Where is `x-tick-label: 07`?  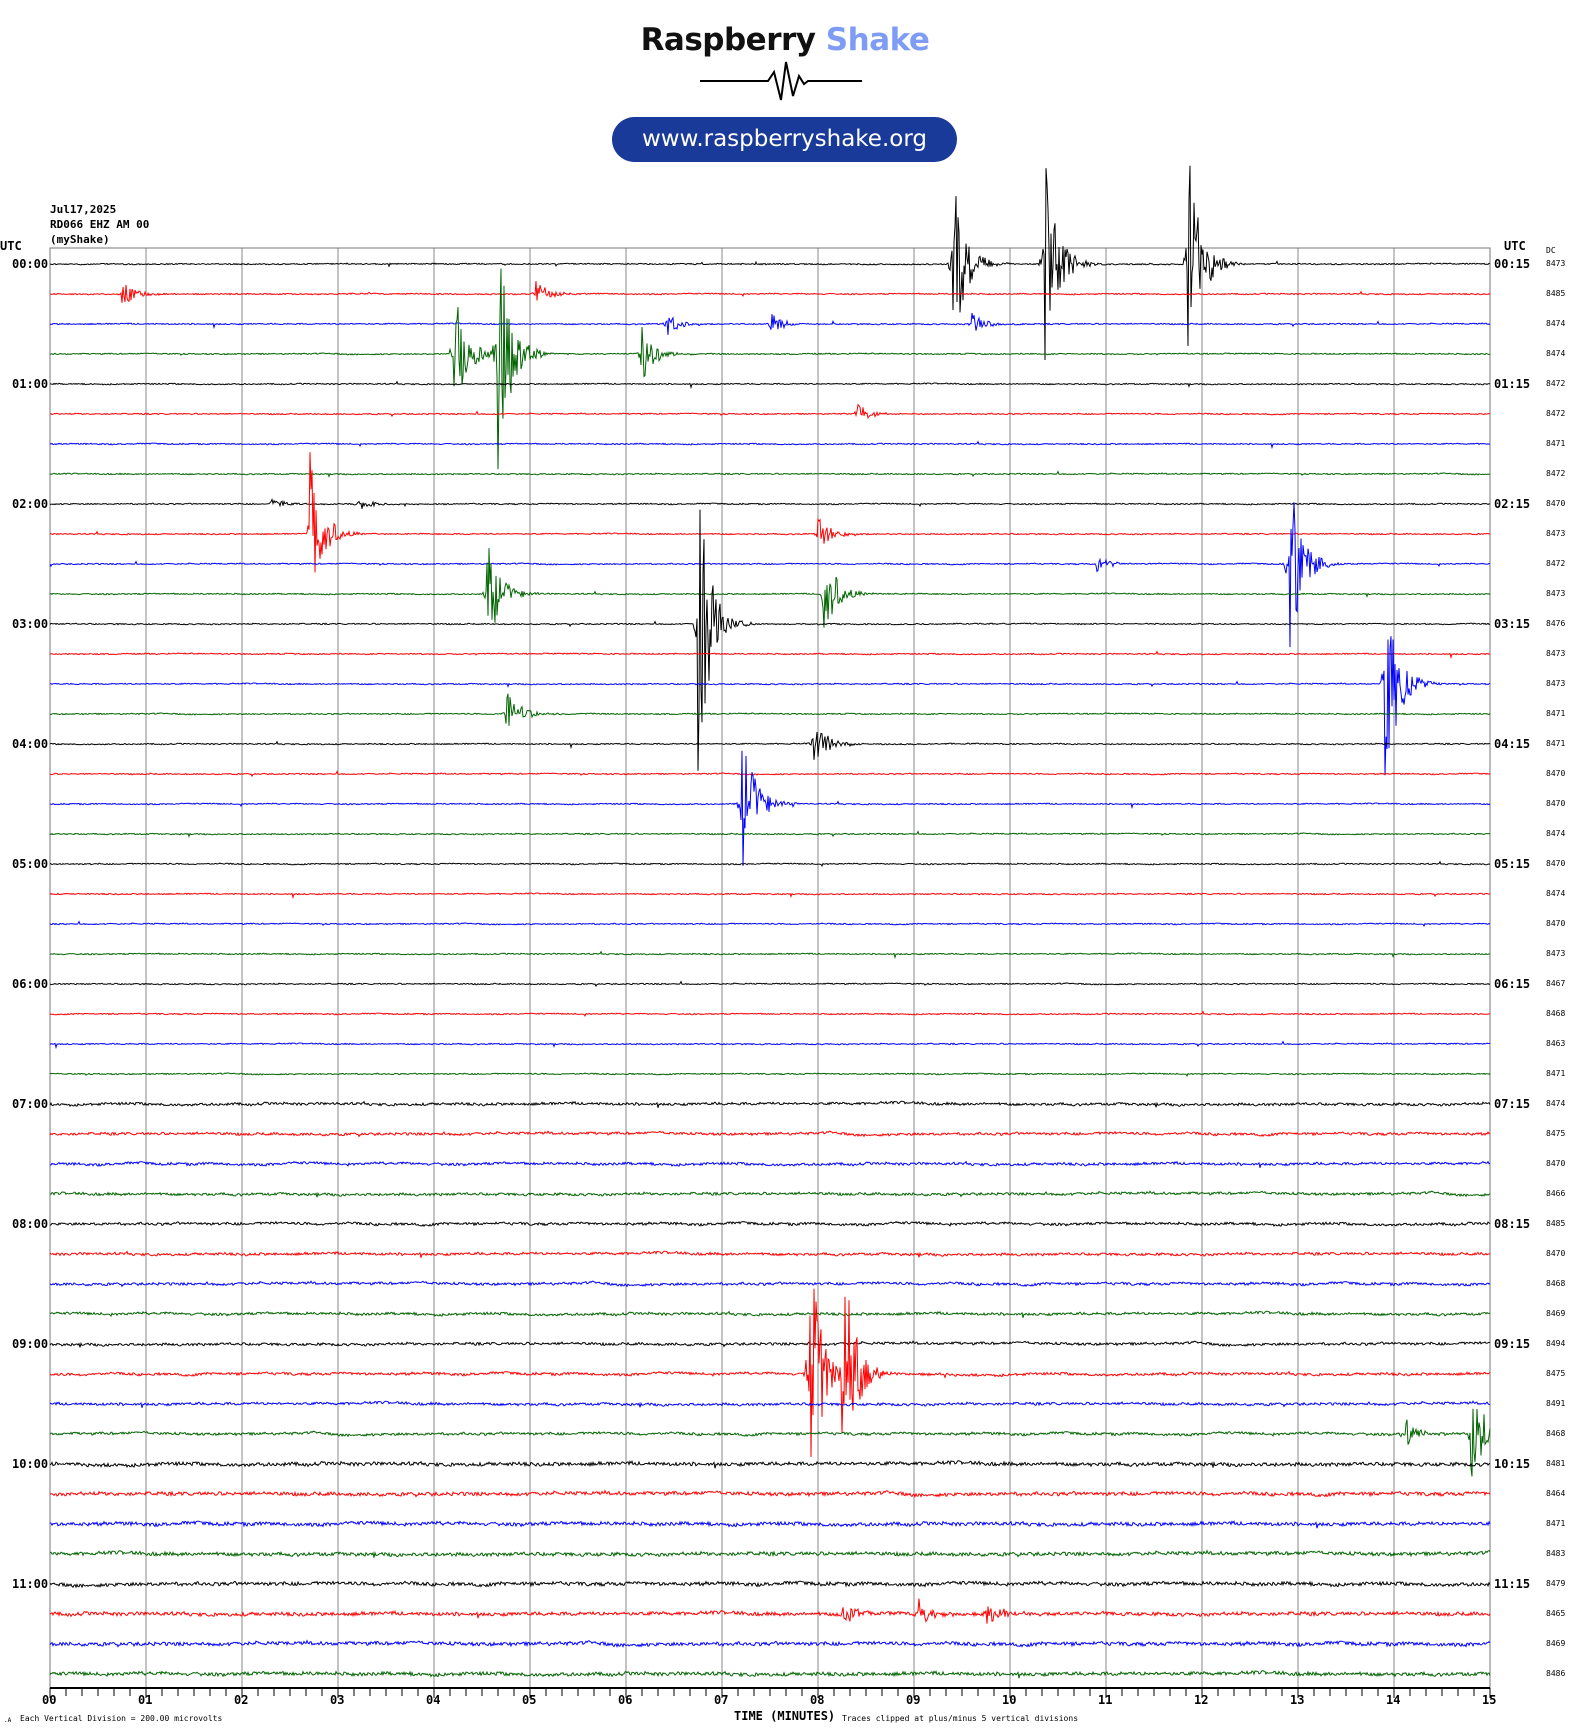 x-tick-label: 07 is located at coordinates (721, 1700).